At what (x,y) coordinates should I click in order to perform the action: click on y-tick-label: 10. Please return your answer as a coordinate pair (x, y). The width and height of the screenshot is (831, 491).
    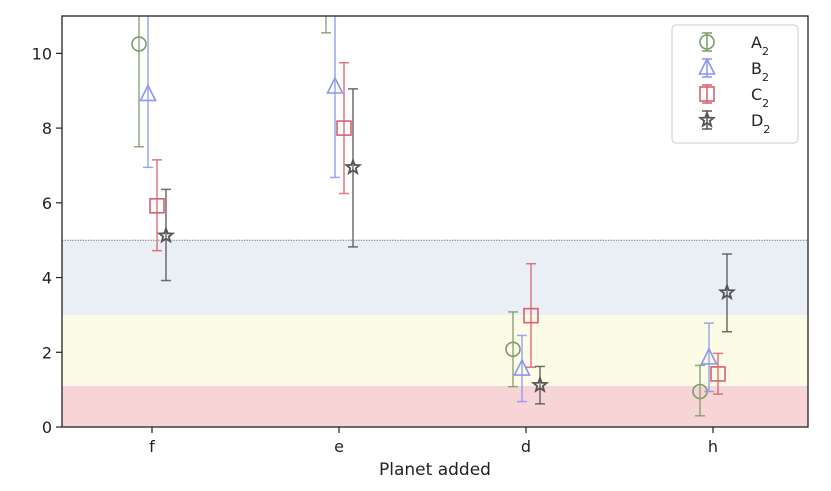
    Looking at the image, I should click on (42, 53).